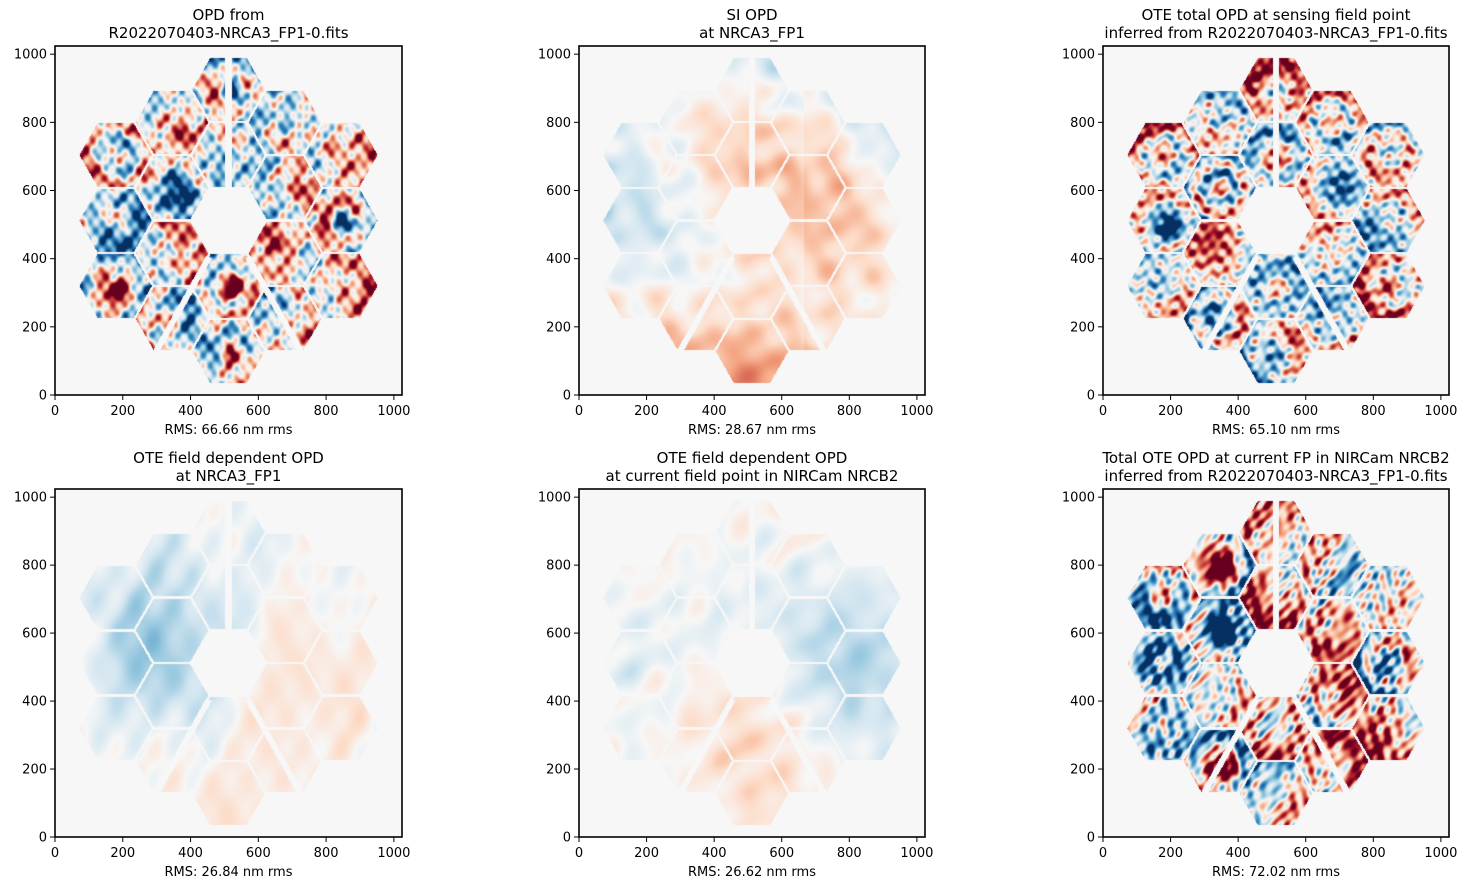 This screenshot has width=1478, height=890. I want to click on panel-title-line: R2022070403-NRCA3_FP1-0.fits, so click(228, 33).